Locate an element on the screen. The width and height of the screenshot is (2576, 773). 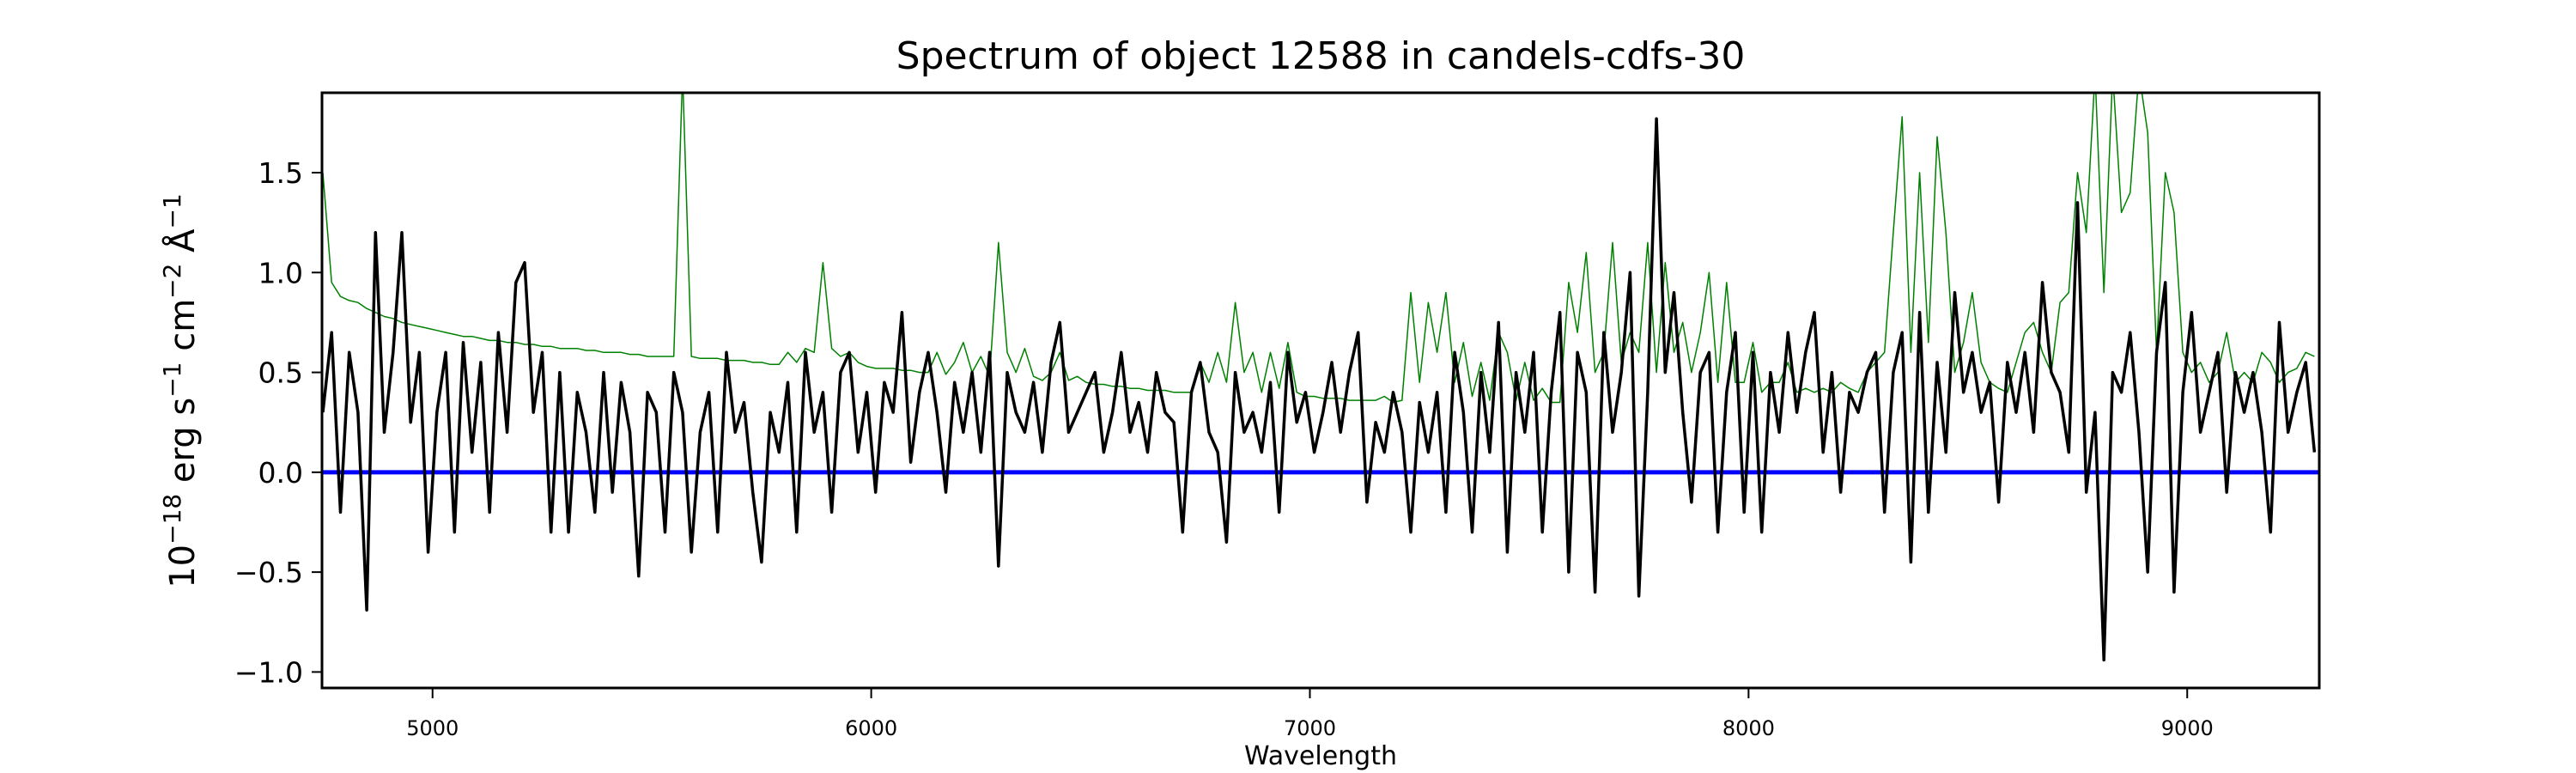
x-tick-label: 9000 is located at coordinates (2187, 728).